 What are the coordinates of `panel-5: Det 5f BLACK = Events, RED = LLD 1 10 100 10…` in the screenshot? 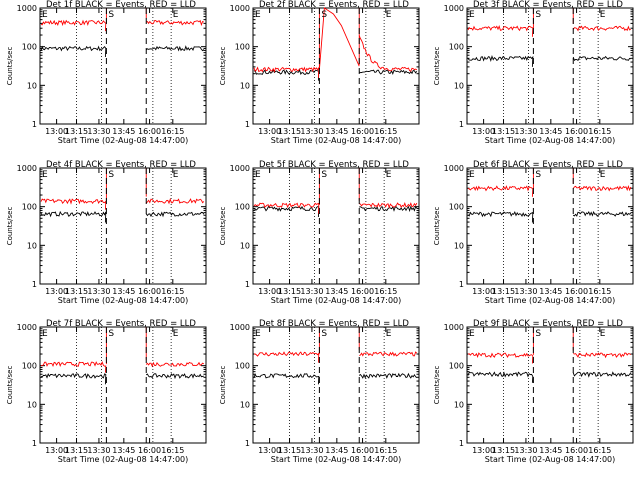 It's located at (319, 232).